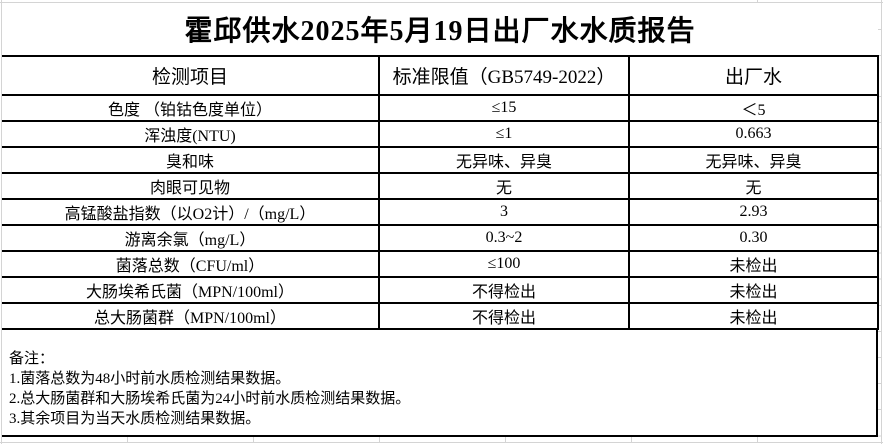 The image size is (883, 444). I want to click on cell-limit: 0.3~2, so click(504, 238).